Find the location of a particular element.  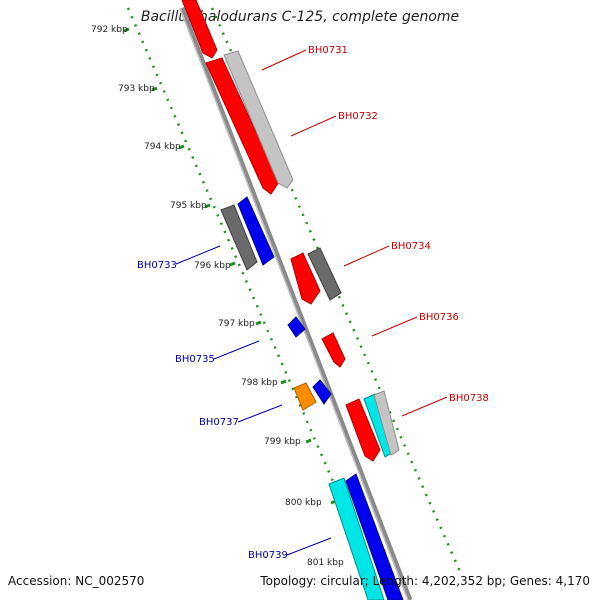

kbp-label: 798 kbp is located at coordinates (259, 383).